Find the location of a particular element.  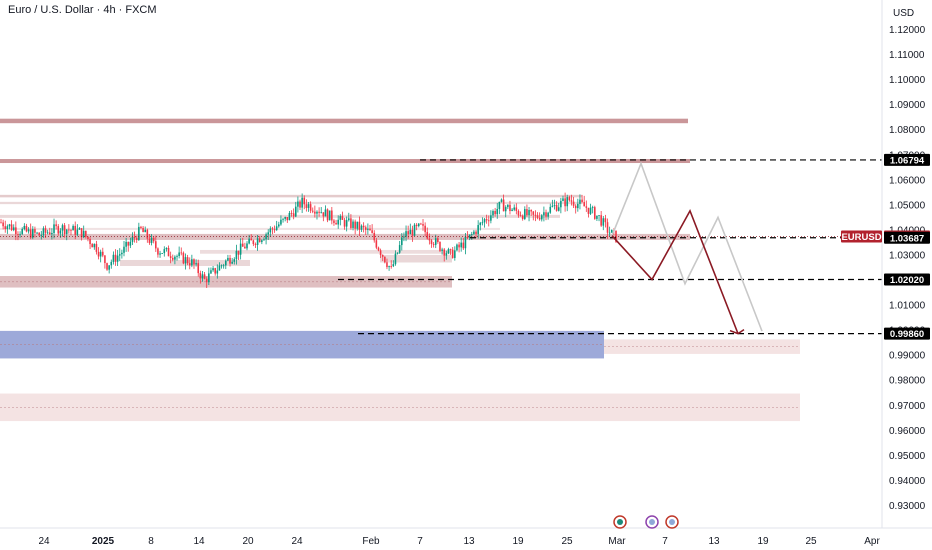

price-tick-17: 0.95000 is located at coordinates (907, 456).